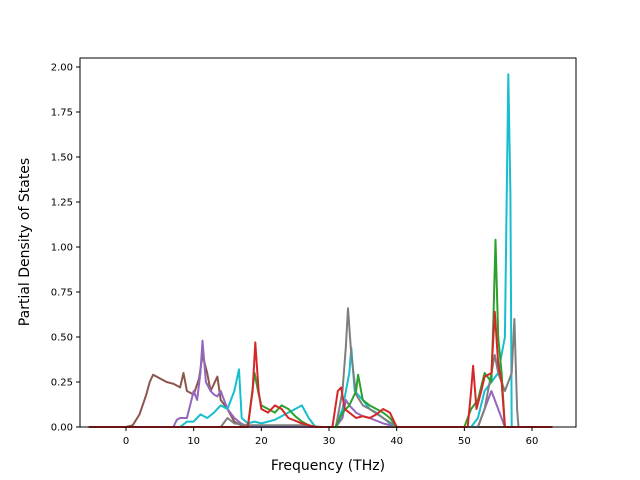 The image size is (640, 480). What do you see at coordinates (25, 242) in the screenshot?
I see `y-axis-label: Partial Density of States` at bounding box center [25, 242].